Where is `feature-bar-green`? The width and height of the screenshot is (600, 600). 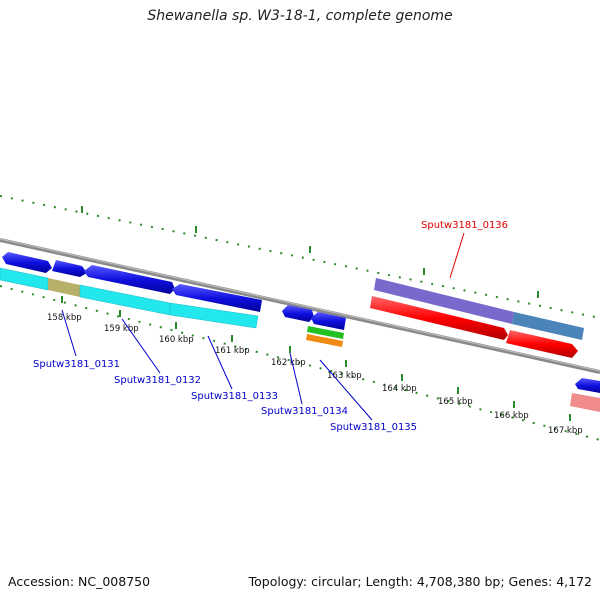 feature-bar-green is located at coordinates (325, 332).